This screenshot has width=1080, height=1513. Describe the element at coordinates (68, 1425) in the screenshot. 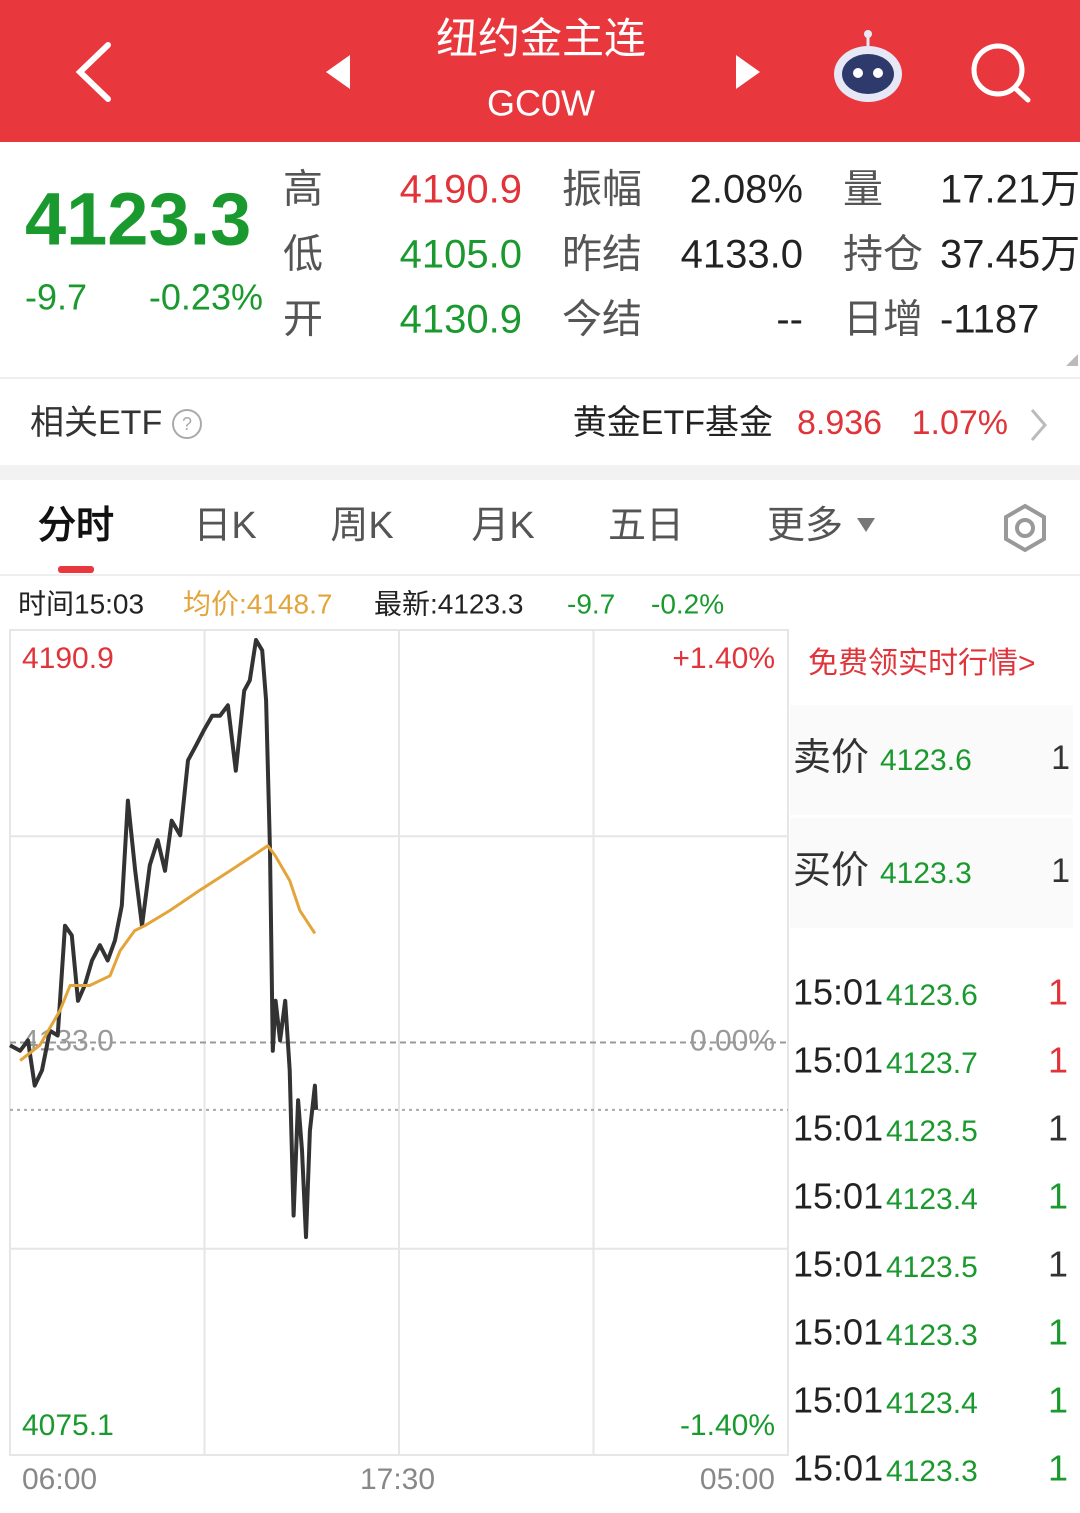

I see `y-tick-label: 4075.1` at that location.